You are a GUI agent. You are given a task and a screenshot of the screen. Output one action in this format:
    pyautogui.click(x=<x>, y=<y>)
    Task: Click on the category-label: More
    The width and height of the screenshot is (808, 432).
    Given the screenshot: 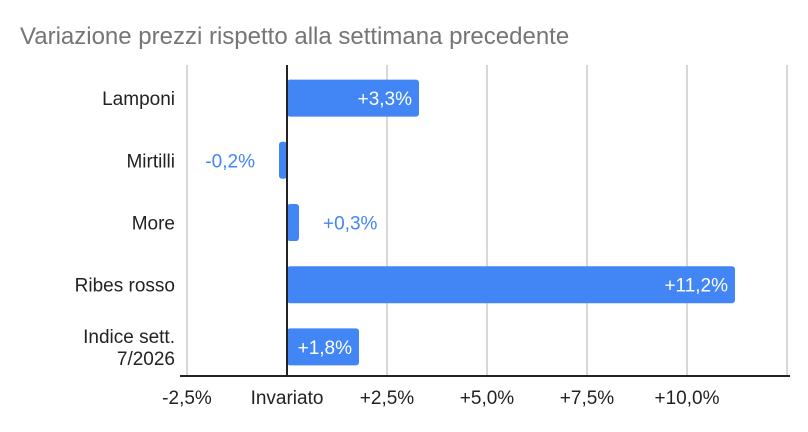 What is the action you would take?
    pyautogui.click(x=153, y=224)
    